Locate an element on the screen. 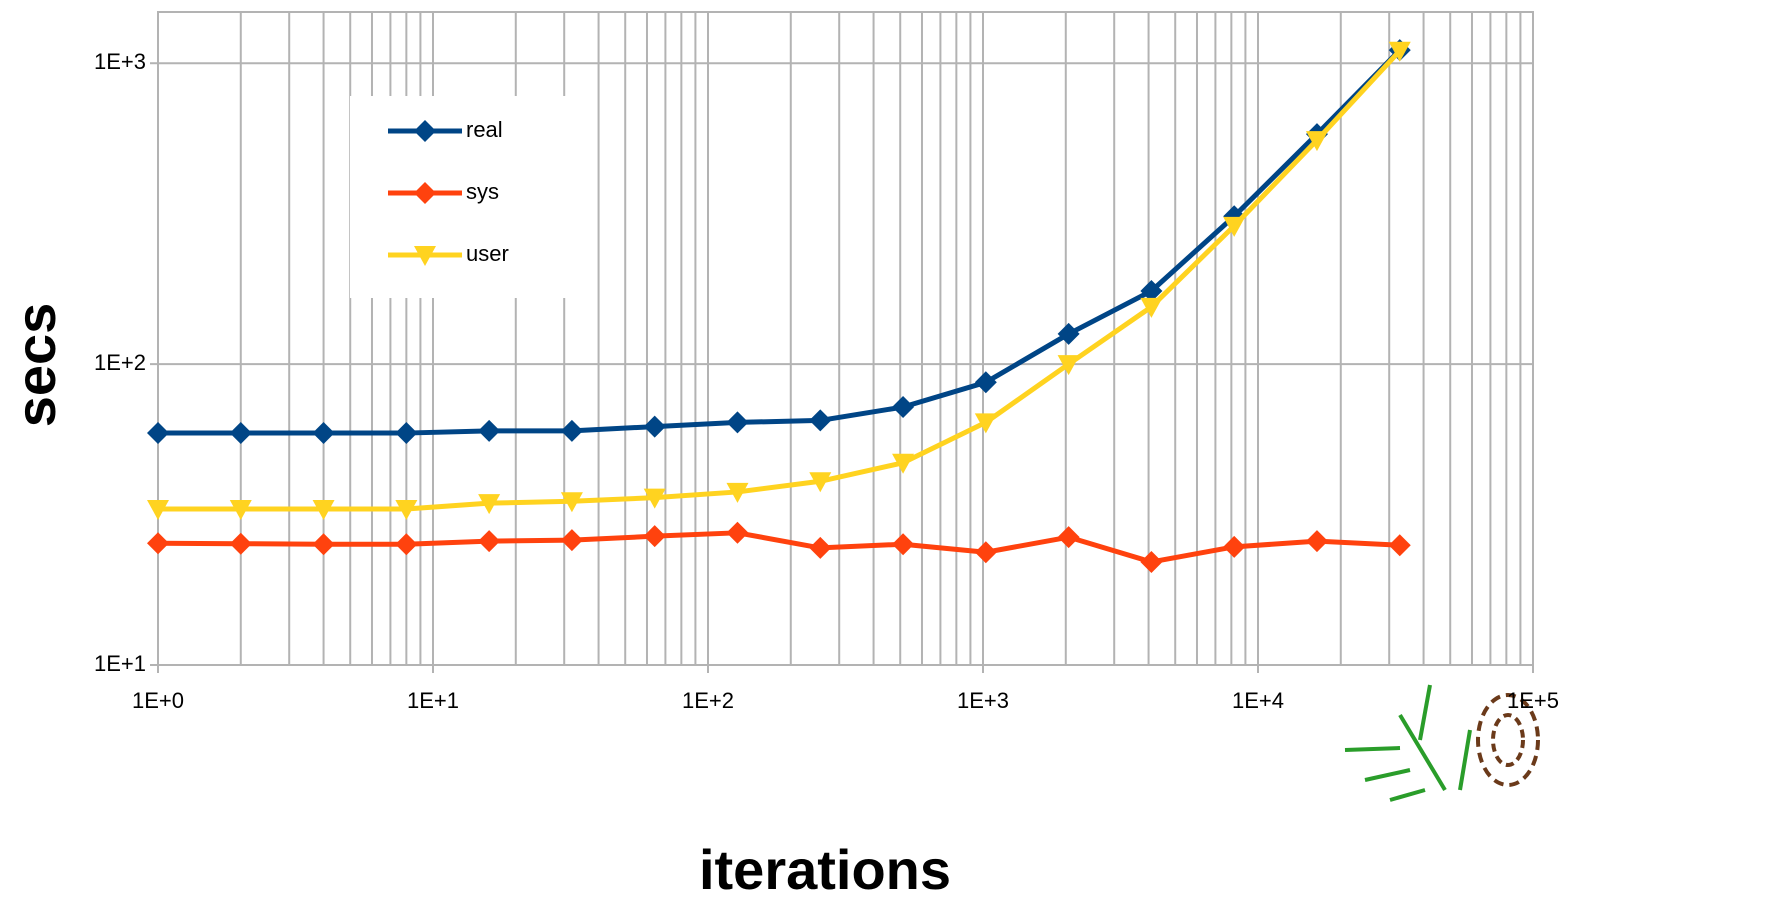 This screenshot has width=1765, height=909. x-tick-label: 1E+0 is located at coordinates (158, 700).